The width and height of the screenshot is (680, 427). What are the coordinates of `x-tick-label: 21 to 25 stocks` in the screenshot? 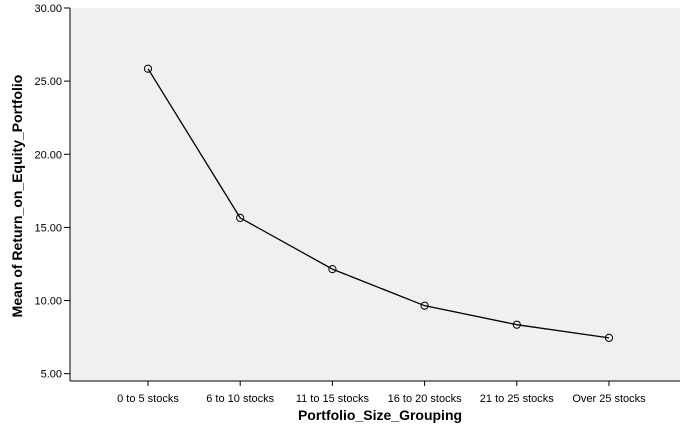 It's located at (517, 399).